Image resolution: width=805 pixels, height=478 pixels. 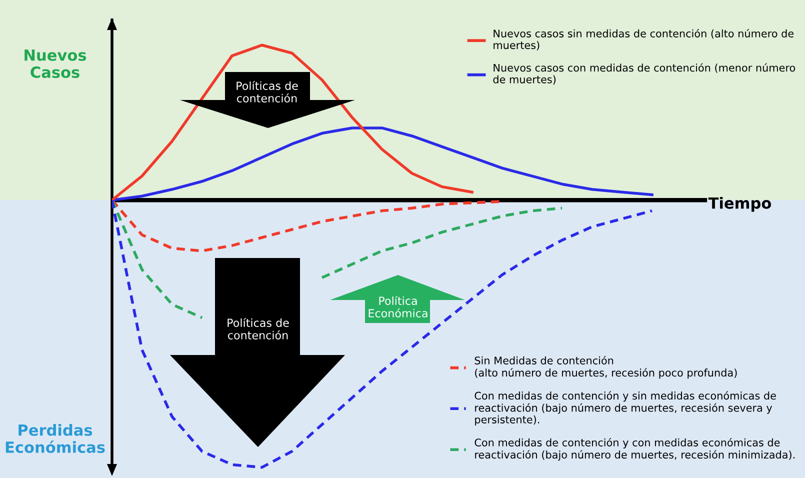 What do you see at coordinates (644, 74) in the screenshot?
I see `legend-label: Nuevos casos con medidas de contención (menor número de muertes)` at bounding box center [644, 74].